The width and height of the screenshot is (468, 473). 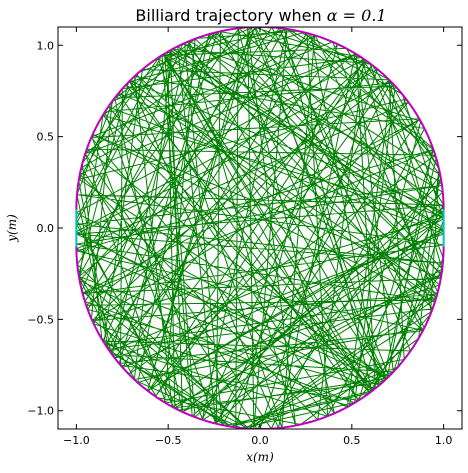 What do you see at coordinates (46, 228) in the screenshot?
I see `y-tick-label-2: 0.0` at bounding box center [46, 228].